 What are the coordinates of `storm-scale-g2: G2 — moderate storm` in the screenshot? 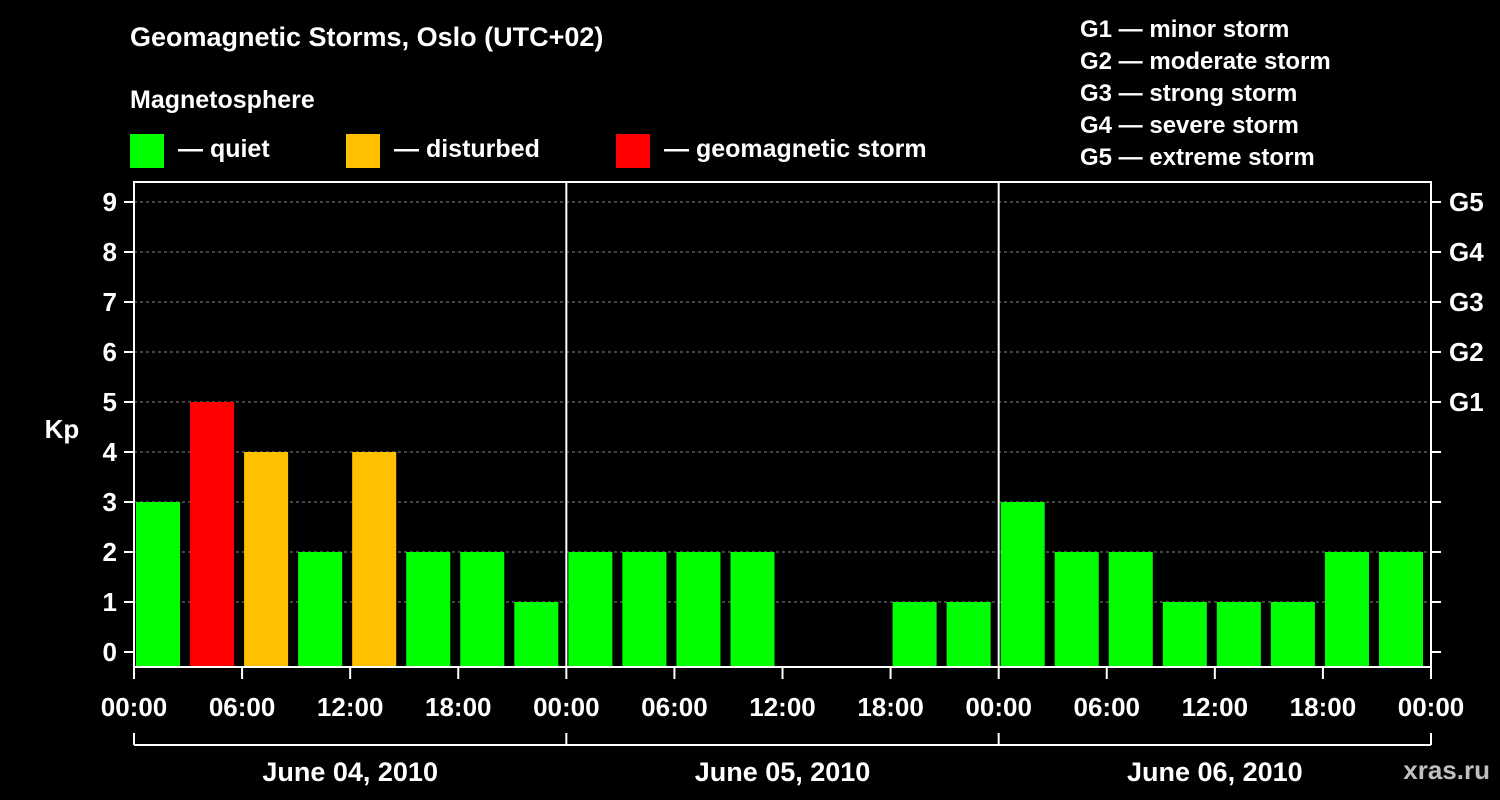 It's located at (1205, 61).